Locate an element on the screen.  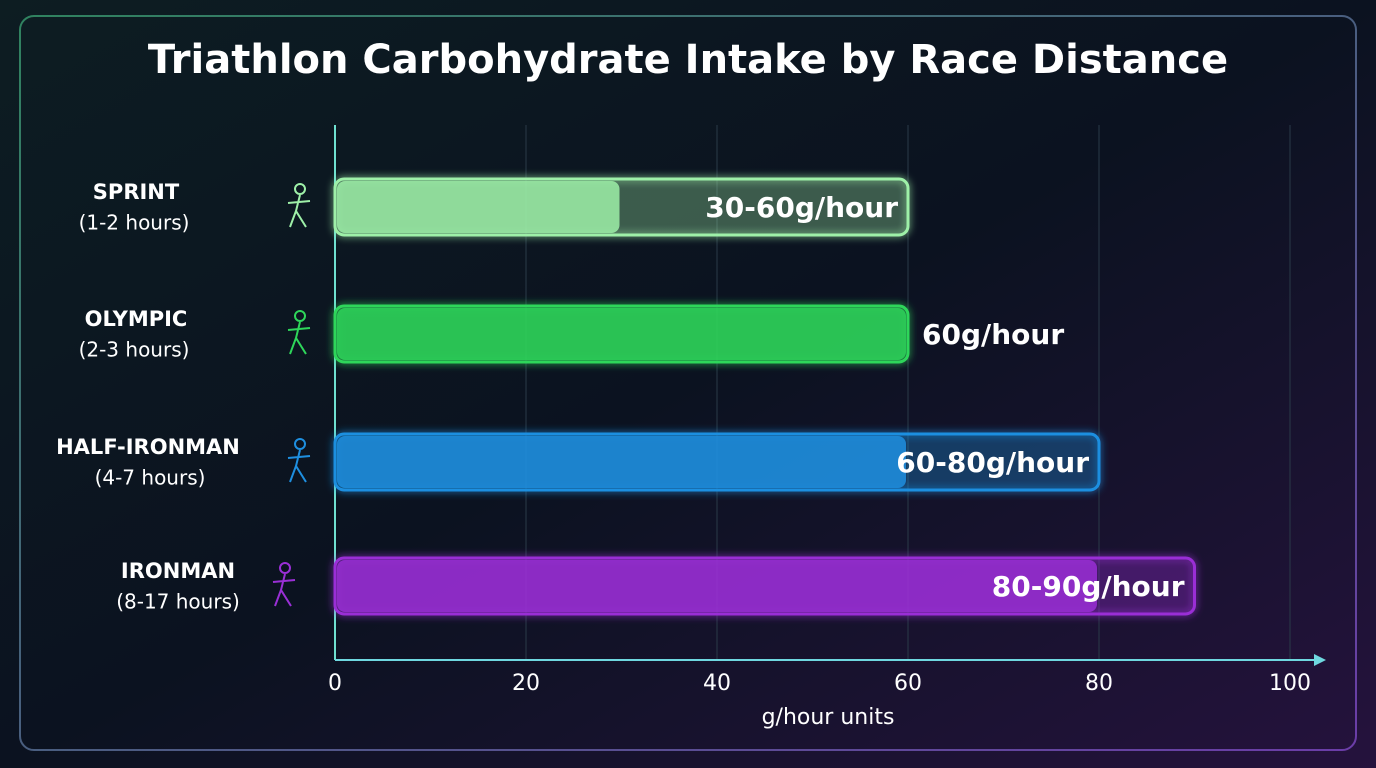
category-label: OLYMPIC is located at coordinates (136, 319).